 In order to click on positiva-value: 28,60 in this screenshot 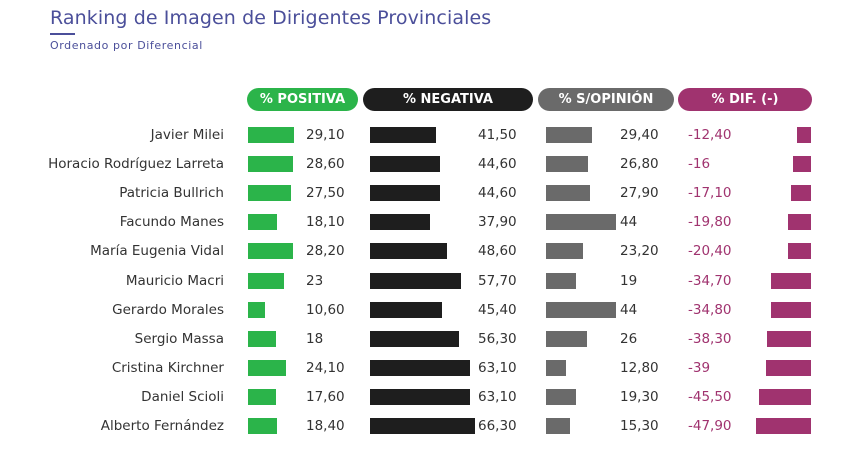, I will do `click(325, 164)`.